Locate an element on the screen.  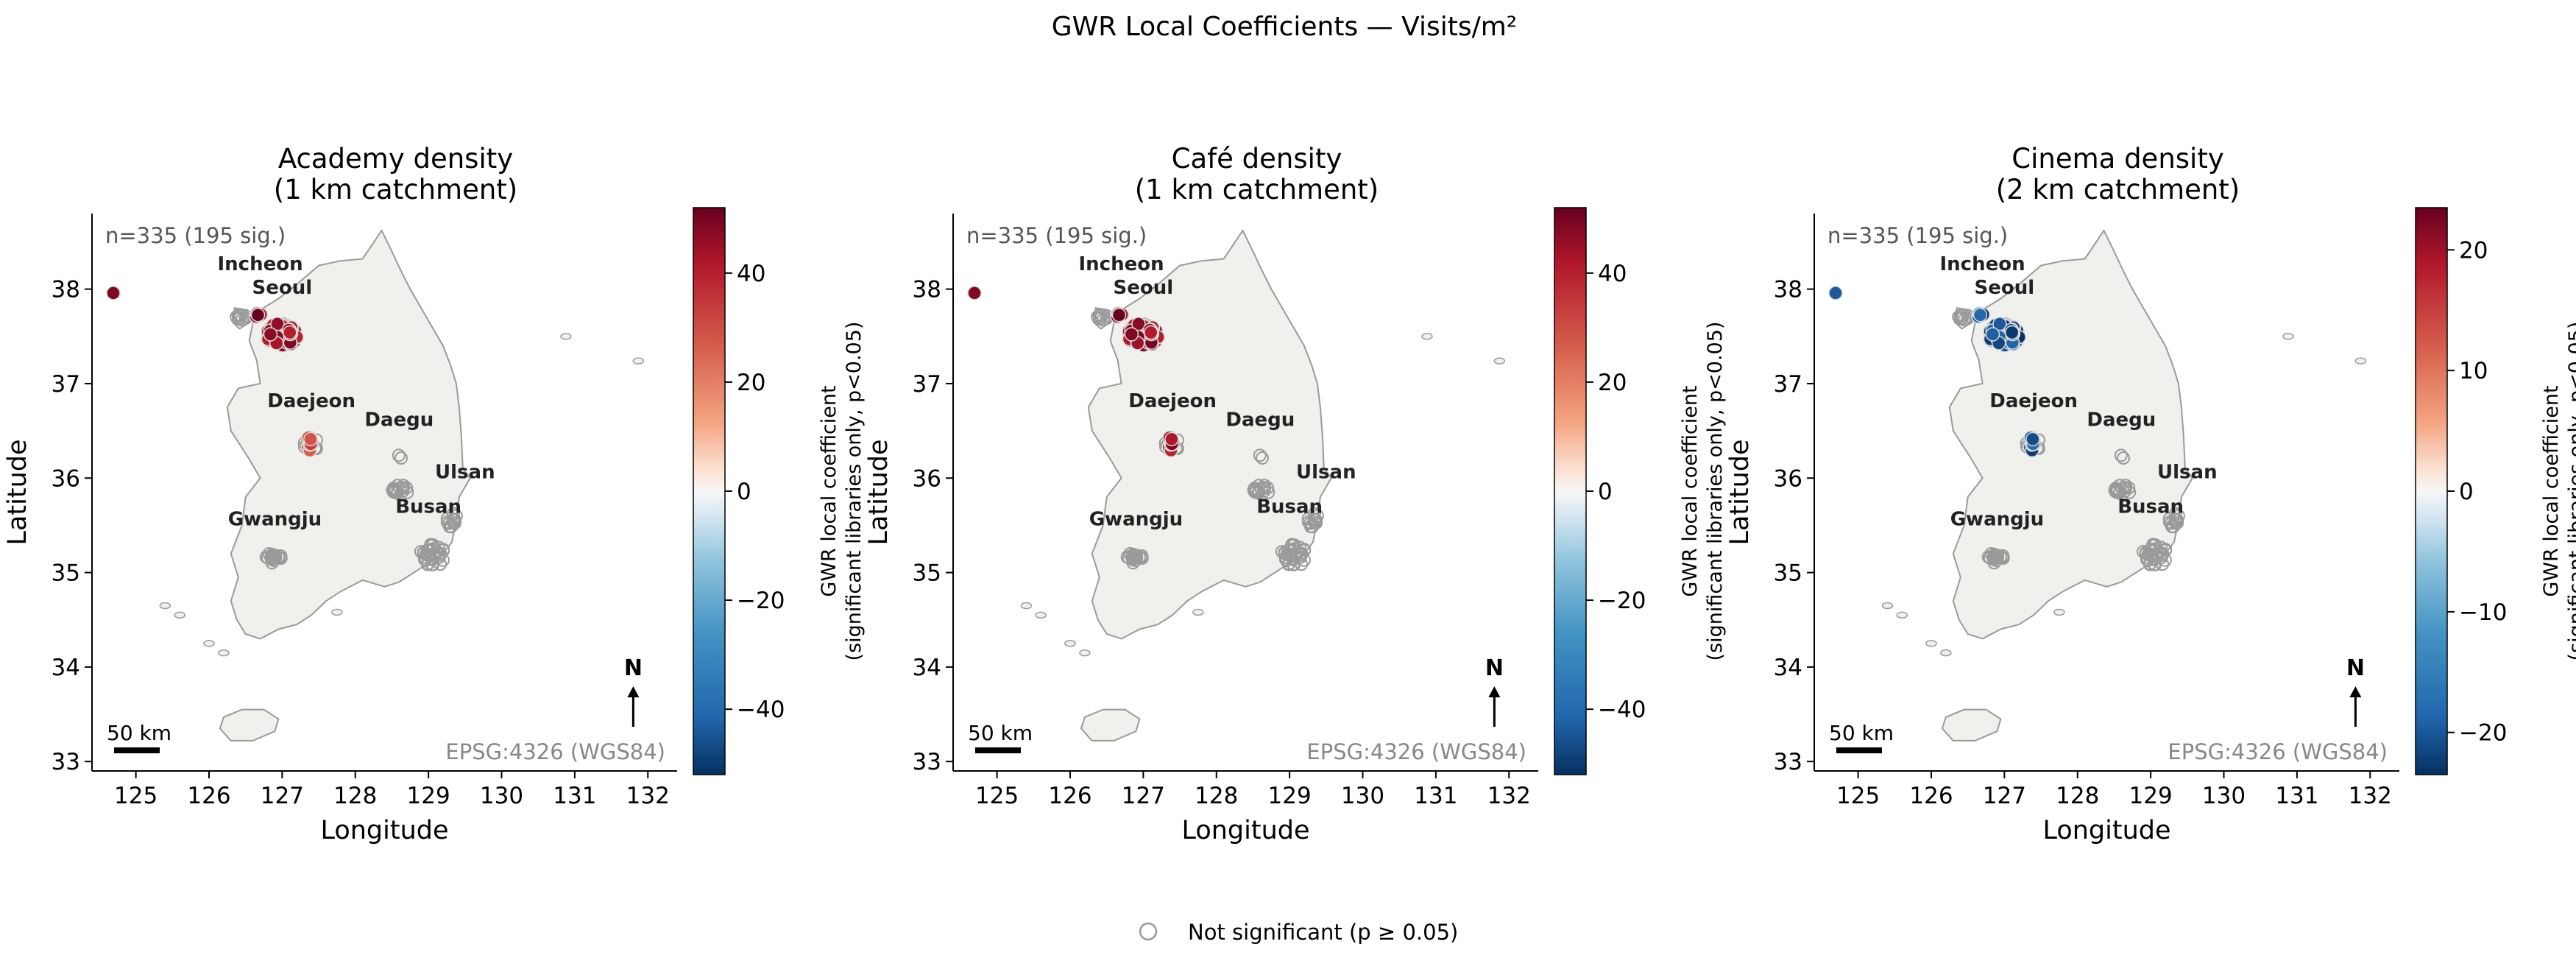
city-label: Ulsan is located at coordinates (465, 472).